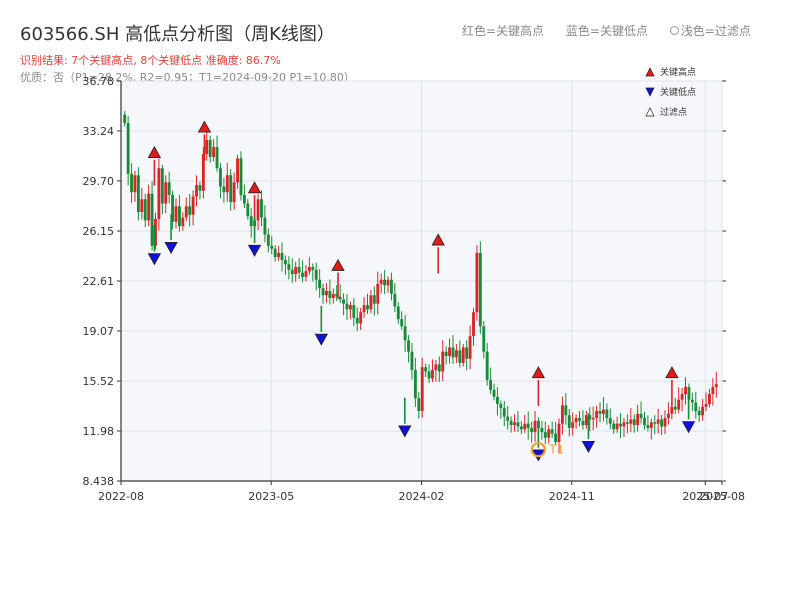  What do you see at coordinates (705, 496) in the screenshot?
I see `x-tick-label: 2025-07` at bounding box center [705, 496].